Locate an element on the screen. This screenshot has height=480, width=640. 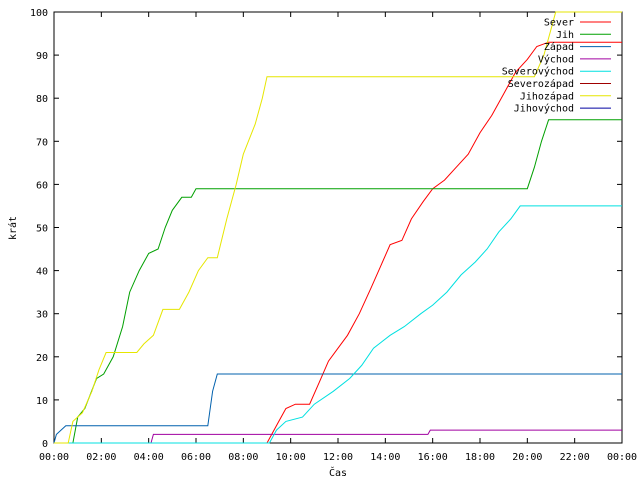
y-tick-label: 30 is located at coordinates (42, 315).